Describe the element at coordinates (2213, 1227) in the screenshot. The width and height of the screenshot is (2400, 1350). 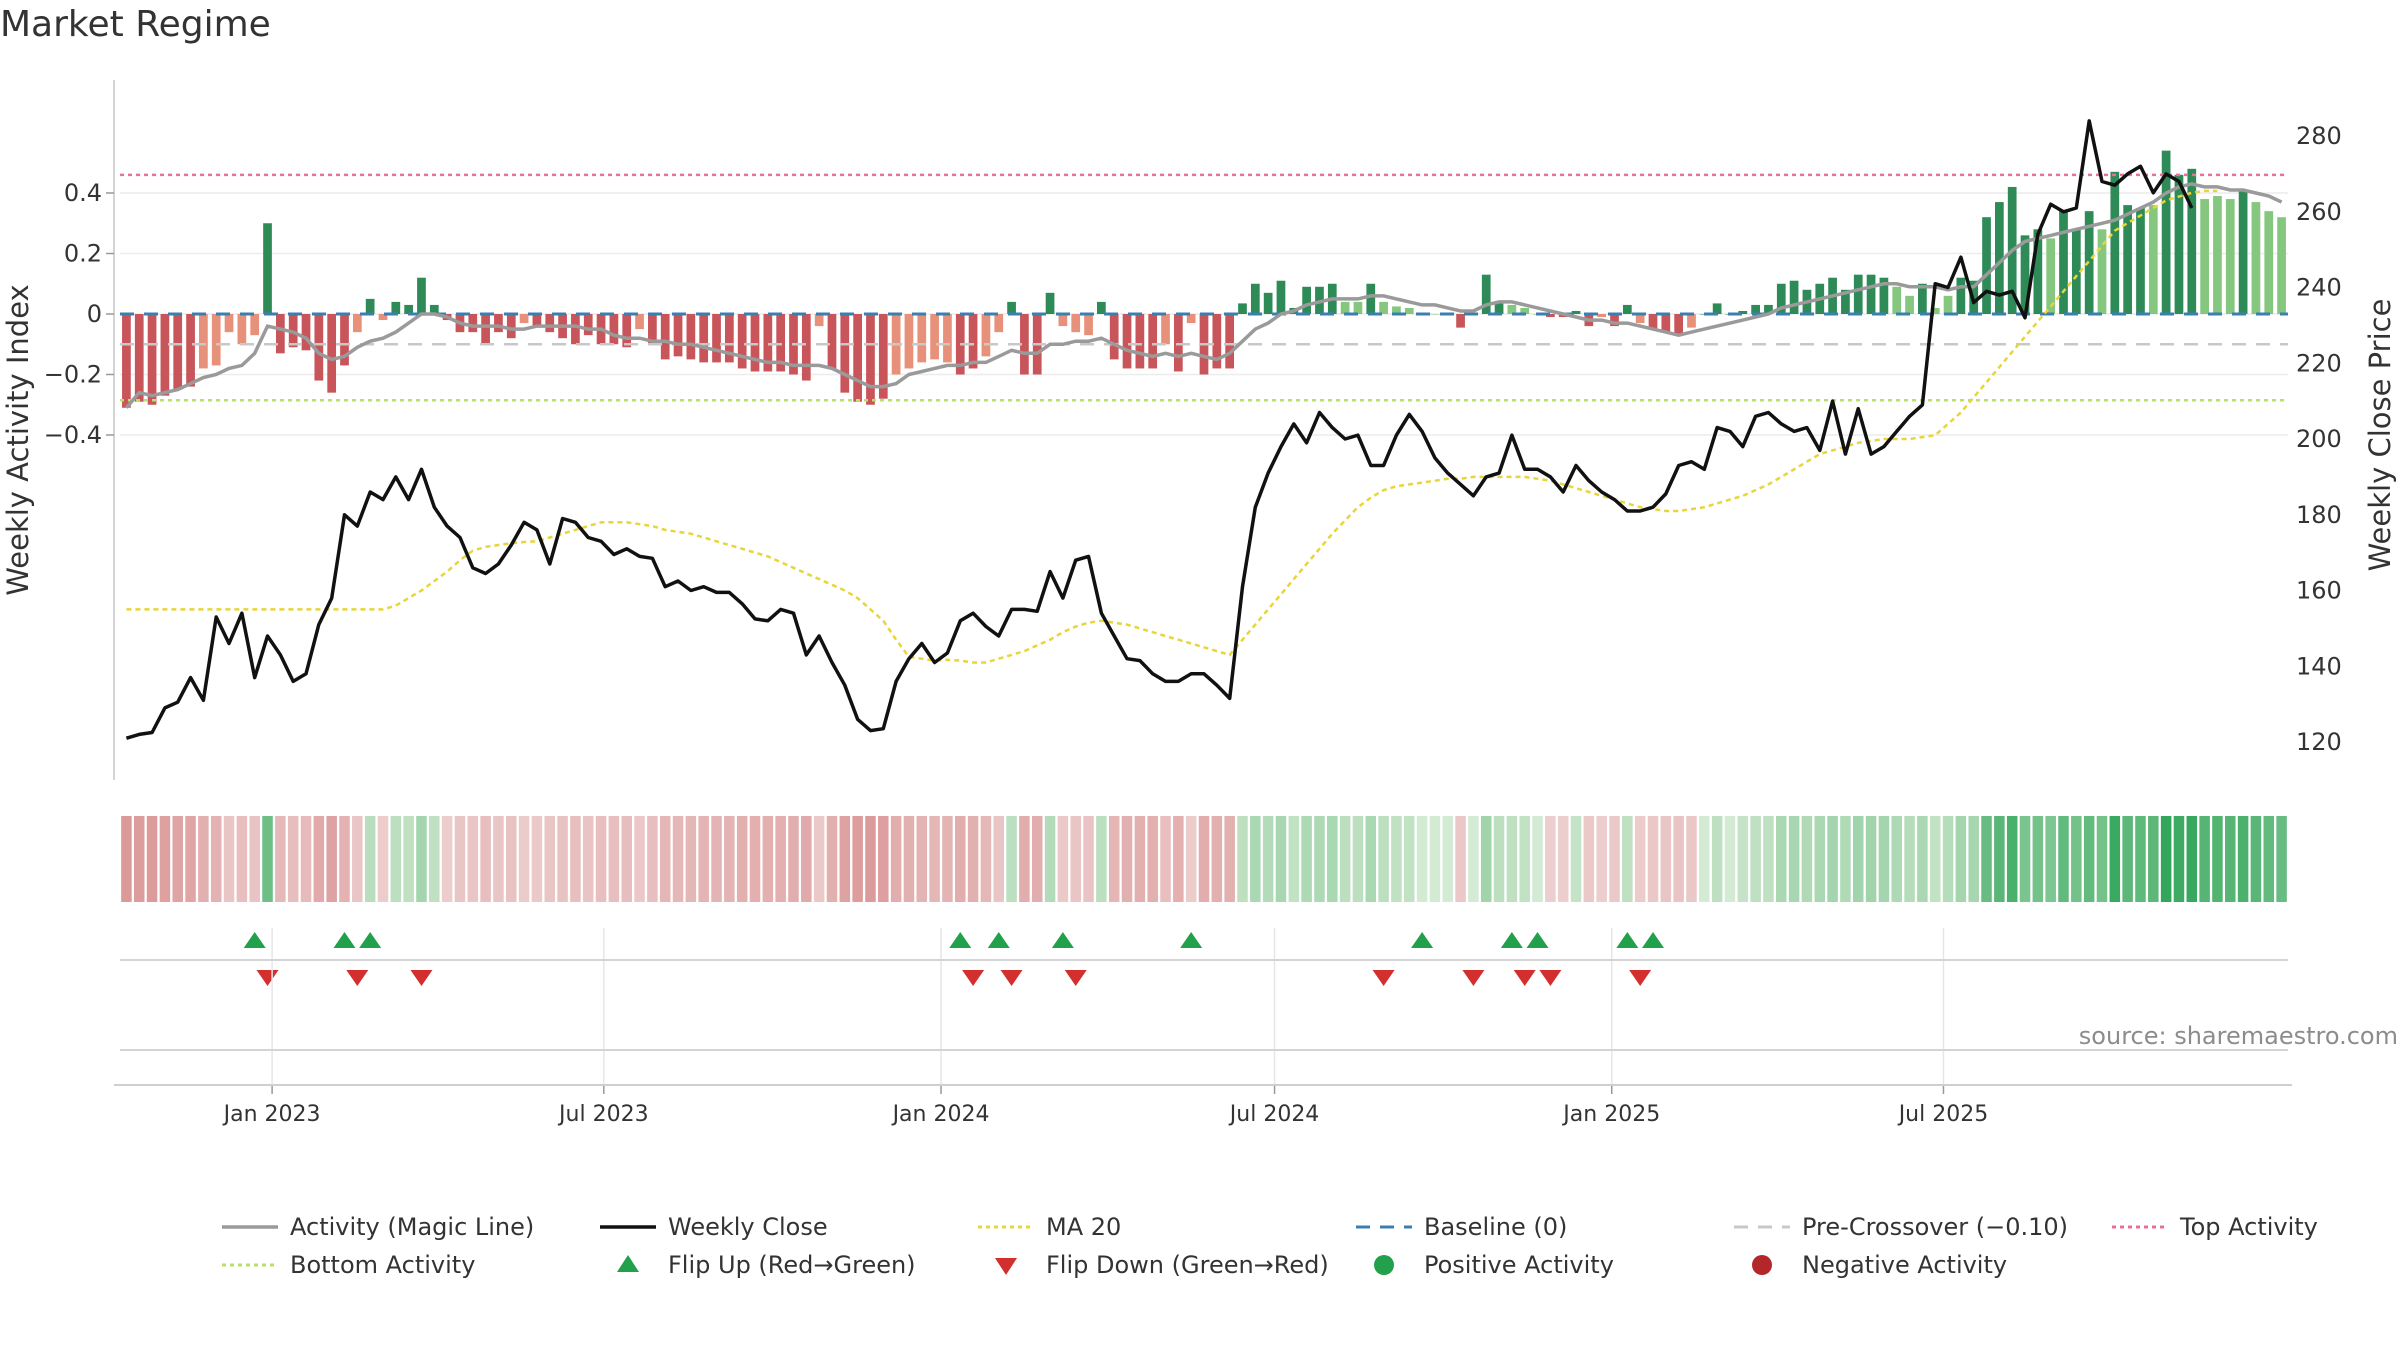
I see `legend-item-top-activity: Top Activity` at that location.